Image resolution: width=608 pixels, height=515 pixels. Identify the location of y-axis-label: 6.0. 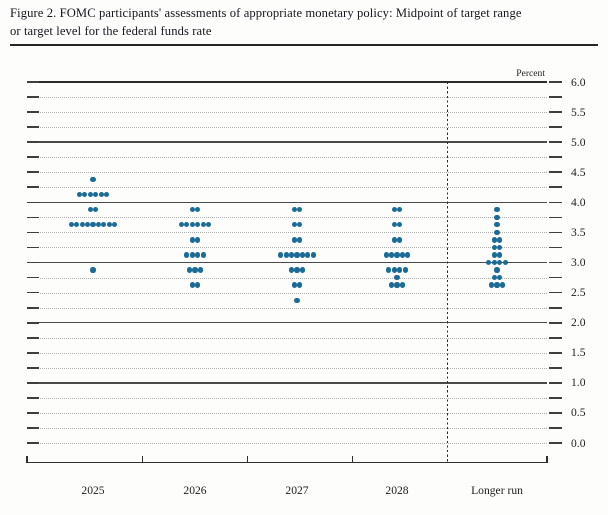
(578, 82).